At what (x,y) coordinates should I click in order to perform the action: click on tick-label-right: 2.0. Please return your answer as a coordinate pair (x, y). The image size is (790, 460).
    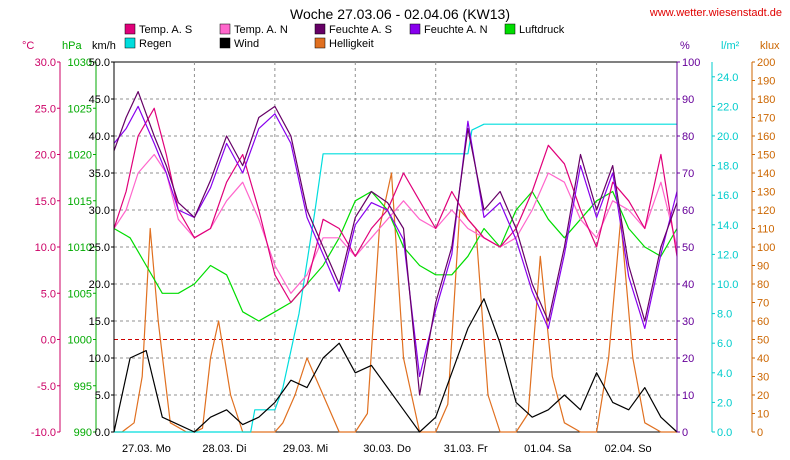
    Looking at the image, I should click on (724, 403).